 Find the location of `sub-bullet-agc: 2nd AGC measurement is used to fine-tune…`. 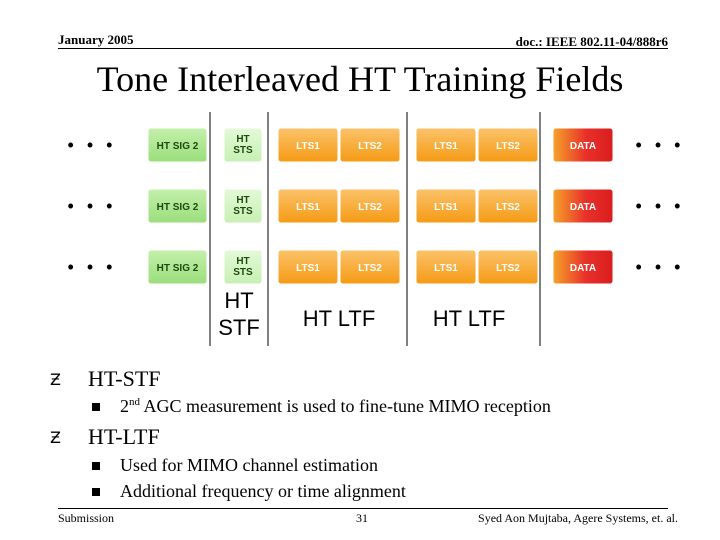

sub-bullet-agc: 2nd AGC measurement is used to fine-tune… is located at coordinates (321, 406).